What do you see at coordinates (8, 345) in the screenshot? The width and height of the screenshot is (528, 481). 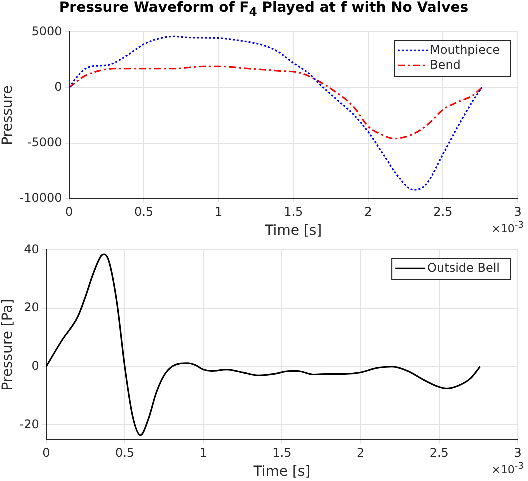 I see `y-axis-title: Pressure [Pa]` at bounding box center [8, 345].